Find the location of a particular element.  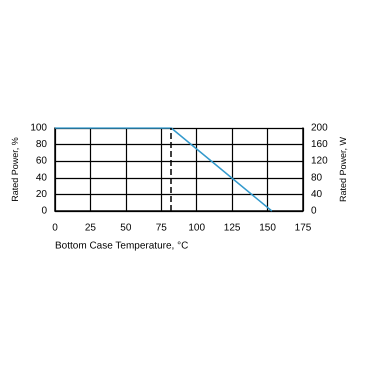

x-tick-label: 150 is located at coordinates (267, 228).